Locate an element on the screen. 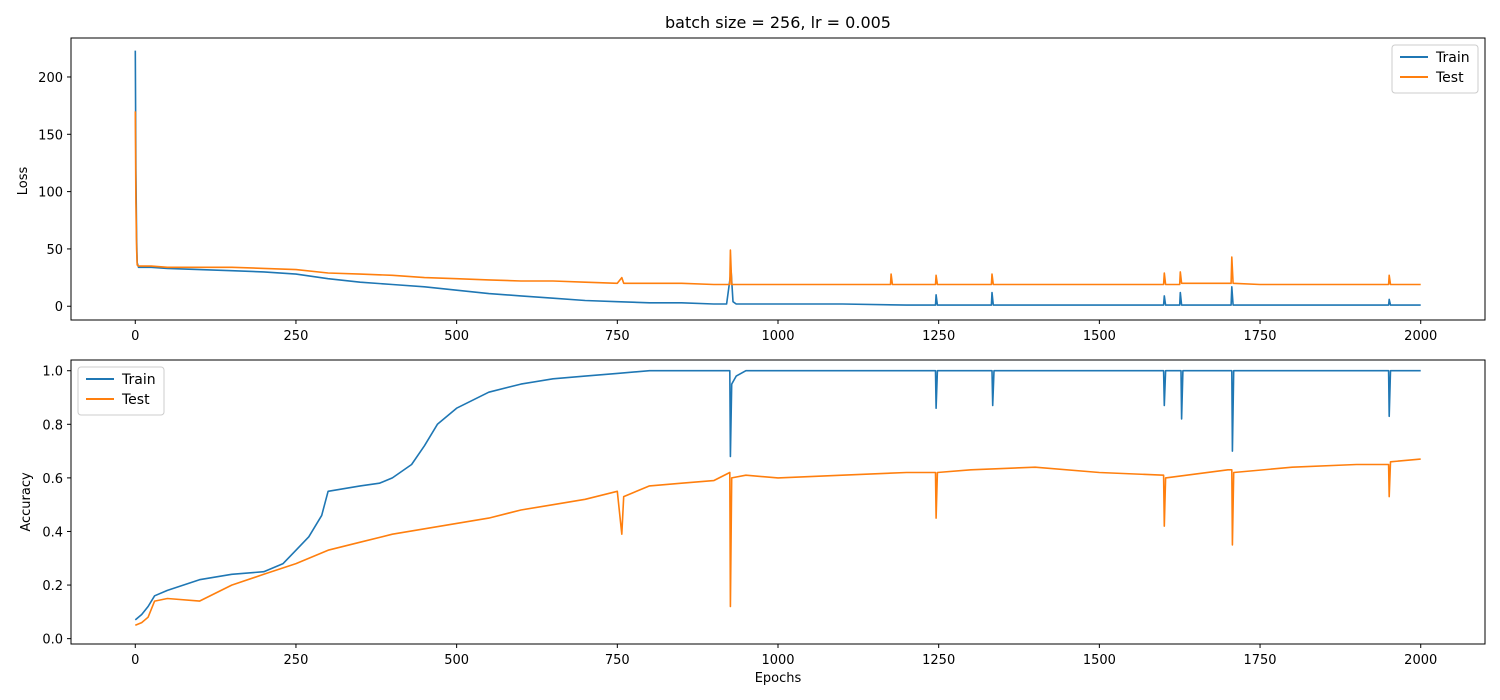  accuracy-y-tick-label: 0.2 is located at coordinates (52, 586).